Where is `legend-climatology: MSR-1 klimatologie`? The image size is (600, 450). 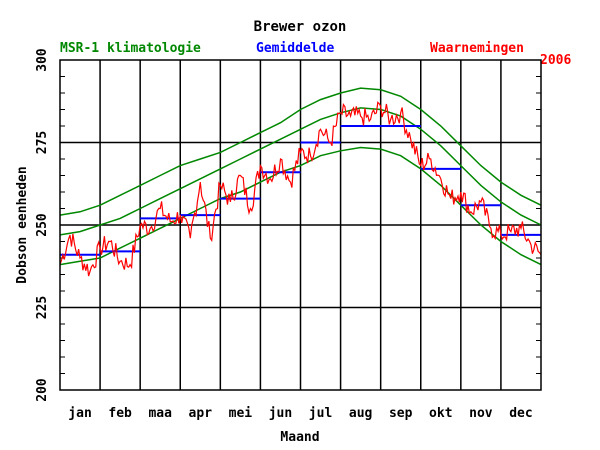
legend-climatology: MSR-1 klimatologie is located at coordinates (130, 48).